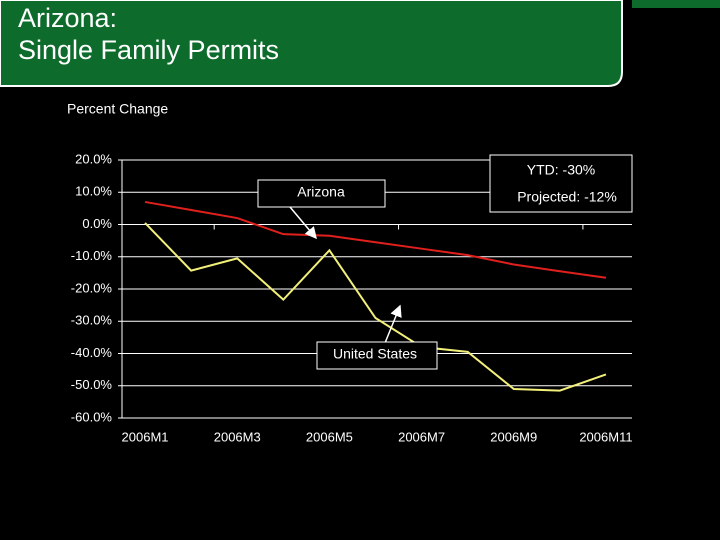 The image size is (720, 540). Describe the element at coordinates (148, 50) in the screenshot. I see `slide-title: Single Family Permits` at that location.